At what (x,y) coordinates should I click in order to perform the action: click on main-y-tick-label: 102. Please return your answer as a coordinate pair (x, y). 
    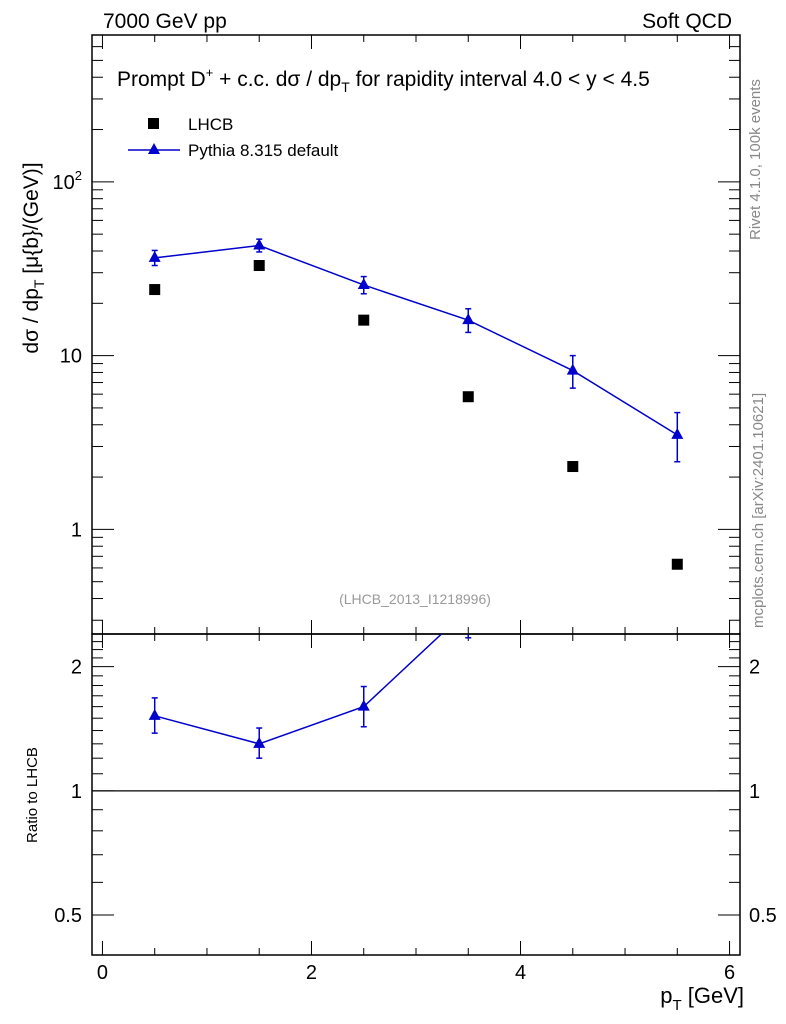
    Looking at the image, I should click on (67, 181).